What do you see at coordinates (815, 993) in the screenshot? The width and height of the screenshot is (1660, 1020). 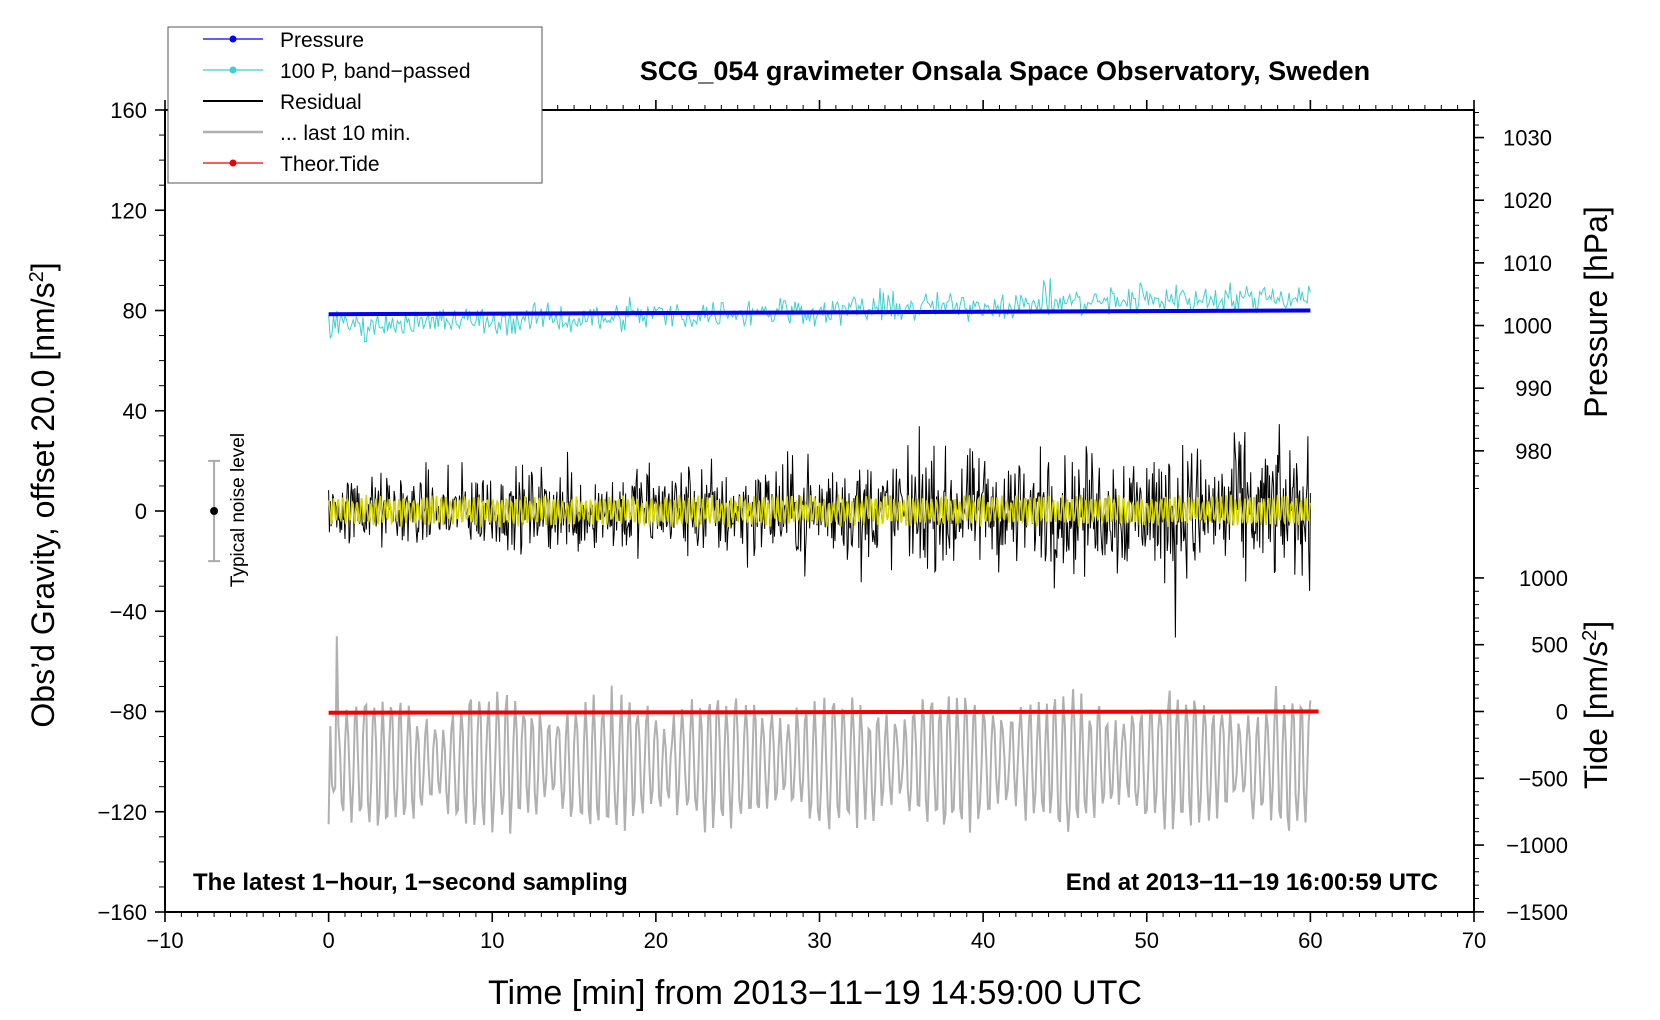 I see `x-axis-label: Time [min] from 2013−11−19 14:59:00 UTC` at bounding box center [815, 993].